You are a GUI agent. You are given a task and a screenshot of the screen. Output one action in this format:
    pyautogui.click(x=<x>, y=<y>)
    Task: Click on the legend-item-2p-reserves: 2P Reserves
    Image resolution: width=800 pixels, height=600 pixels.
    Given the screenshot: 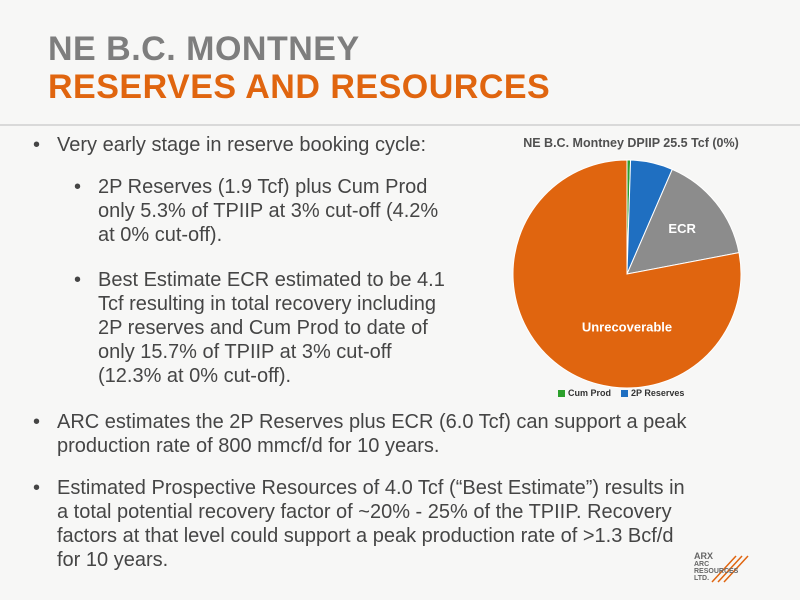 What is the action you would take?
    pyautogui.click(x=652, y=393)
    